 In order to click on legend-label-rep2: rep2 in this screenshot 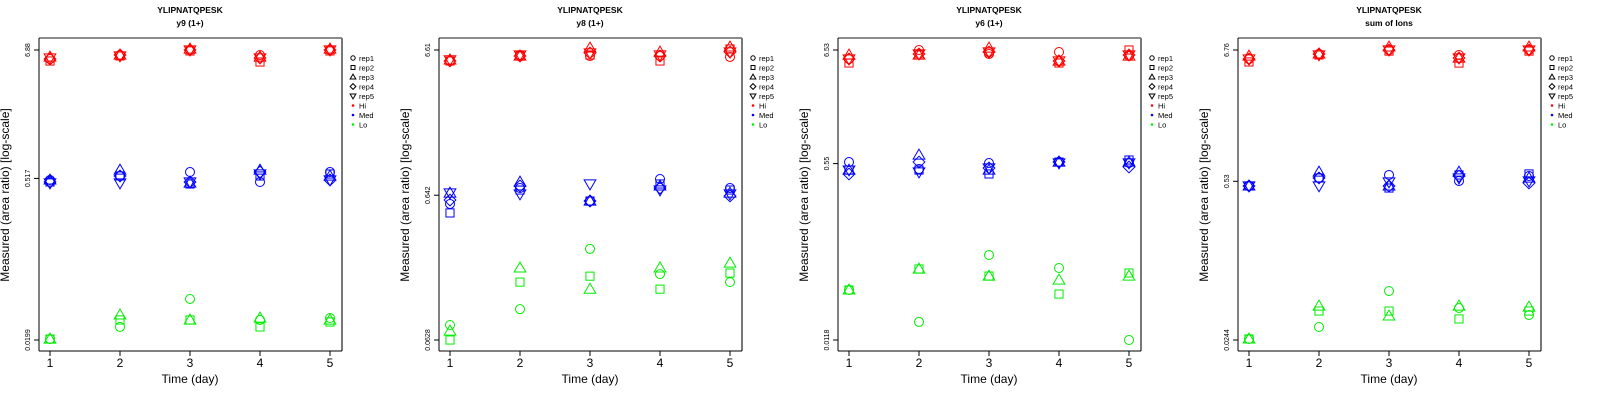, I will do `click(366, 68)`.